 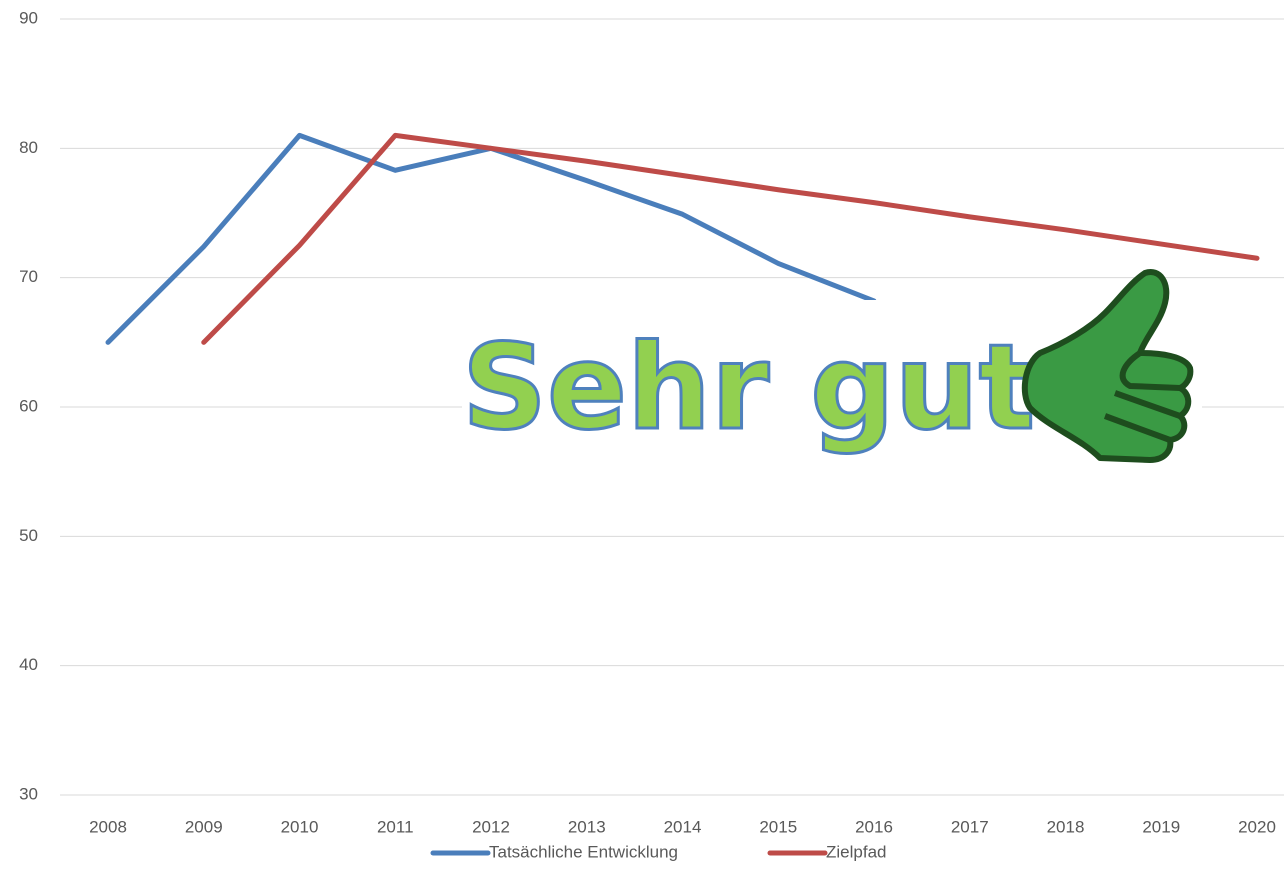 I want to click on x-tick-label: 2019, so click(x=1161, y=826).